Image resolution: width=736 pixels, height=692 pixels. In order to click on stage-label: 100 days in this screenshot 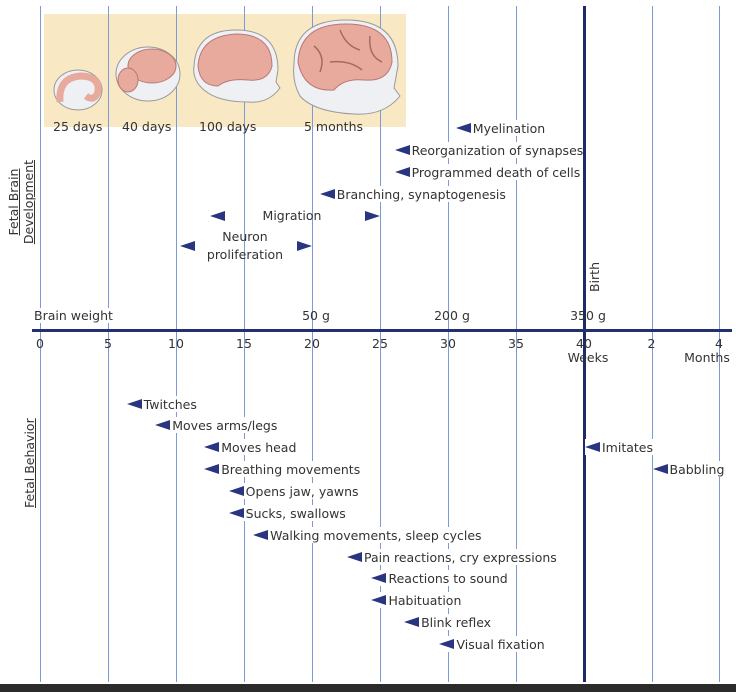, I will do `click(228, 126)`.